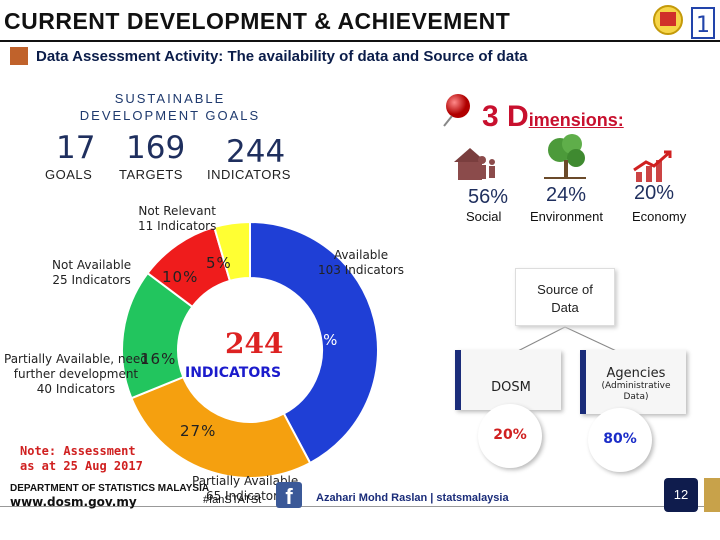  Describe the element at coordinates (233, 373) in the screenshot. I see `donut-center-label: INDICATORS` at that location.